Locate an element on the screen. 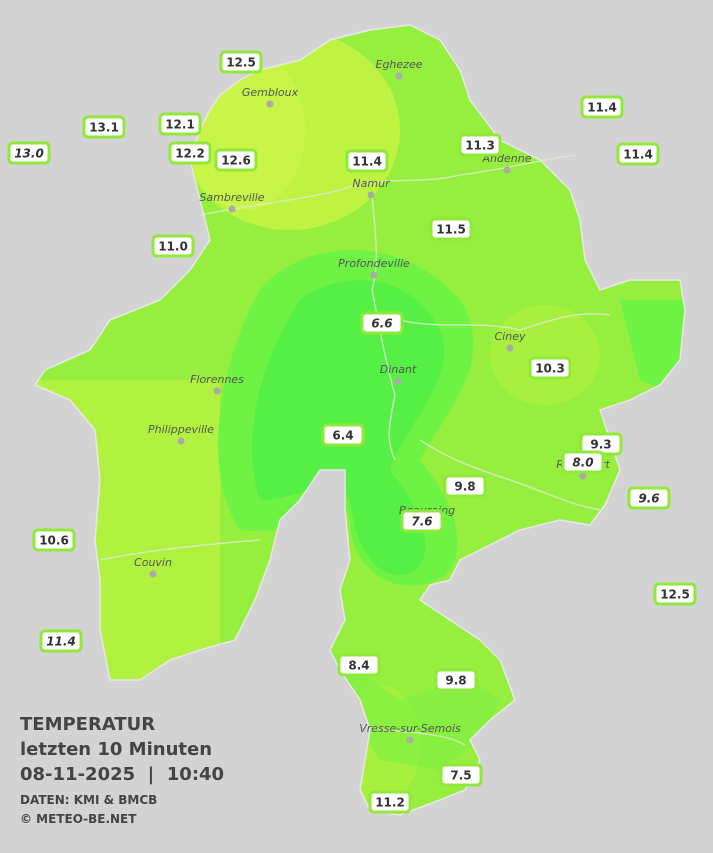 This screenshot has width=713, height=853. legend-timestamp: 08-11-2025 | 10:40 is located at coordinates (122, 774).